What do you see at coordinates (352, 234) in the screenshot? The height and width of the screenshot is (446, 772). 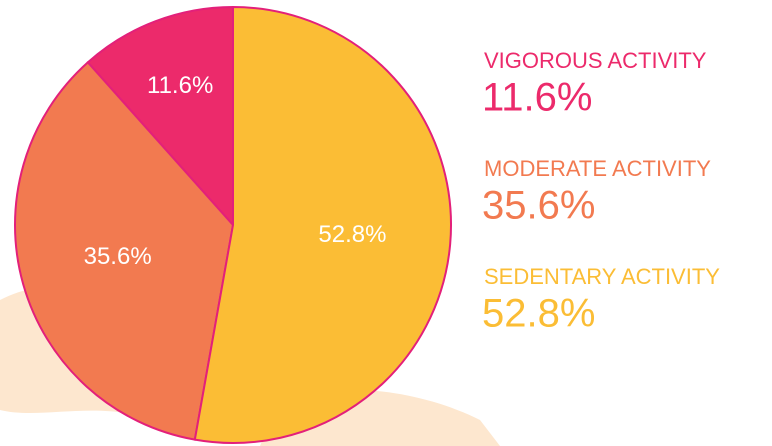 I see `slice-label: 52.8%` at bounding box center [352, 234].